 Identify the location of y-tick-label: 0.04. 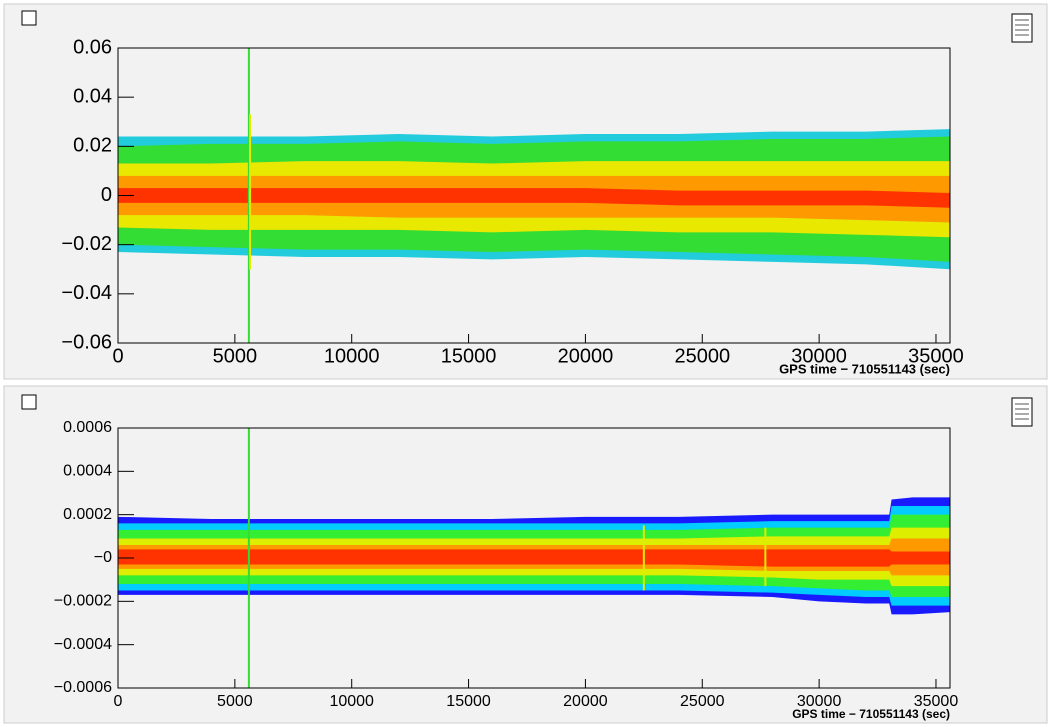
(92, 96).